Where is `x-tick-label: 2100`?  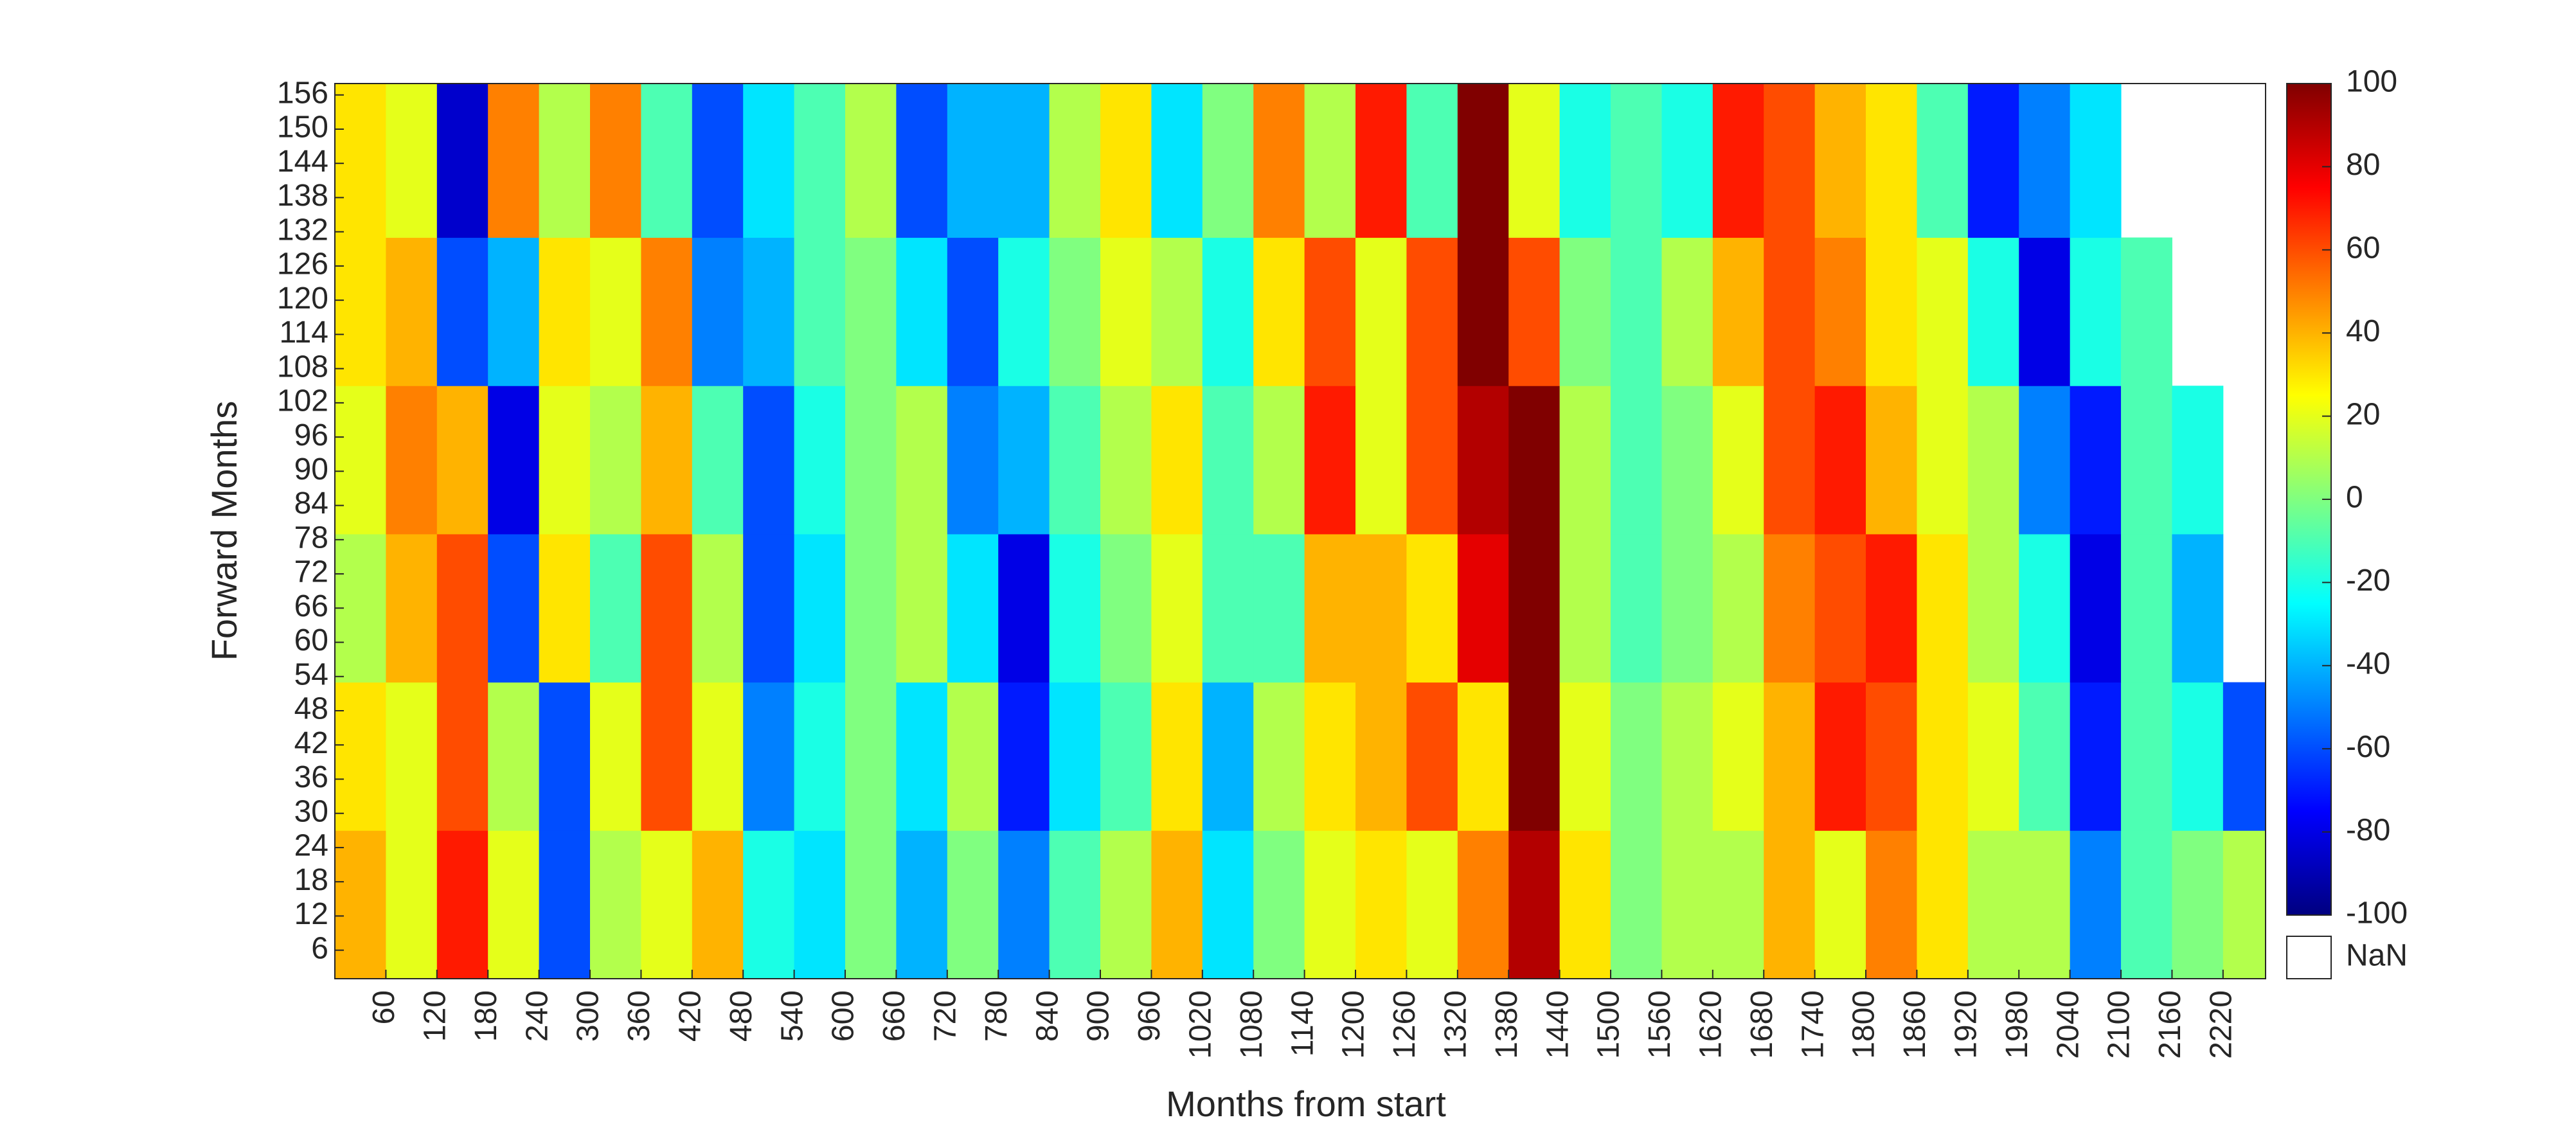
x-tick-label: 2100 is located at coordinates (2119, 1024).